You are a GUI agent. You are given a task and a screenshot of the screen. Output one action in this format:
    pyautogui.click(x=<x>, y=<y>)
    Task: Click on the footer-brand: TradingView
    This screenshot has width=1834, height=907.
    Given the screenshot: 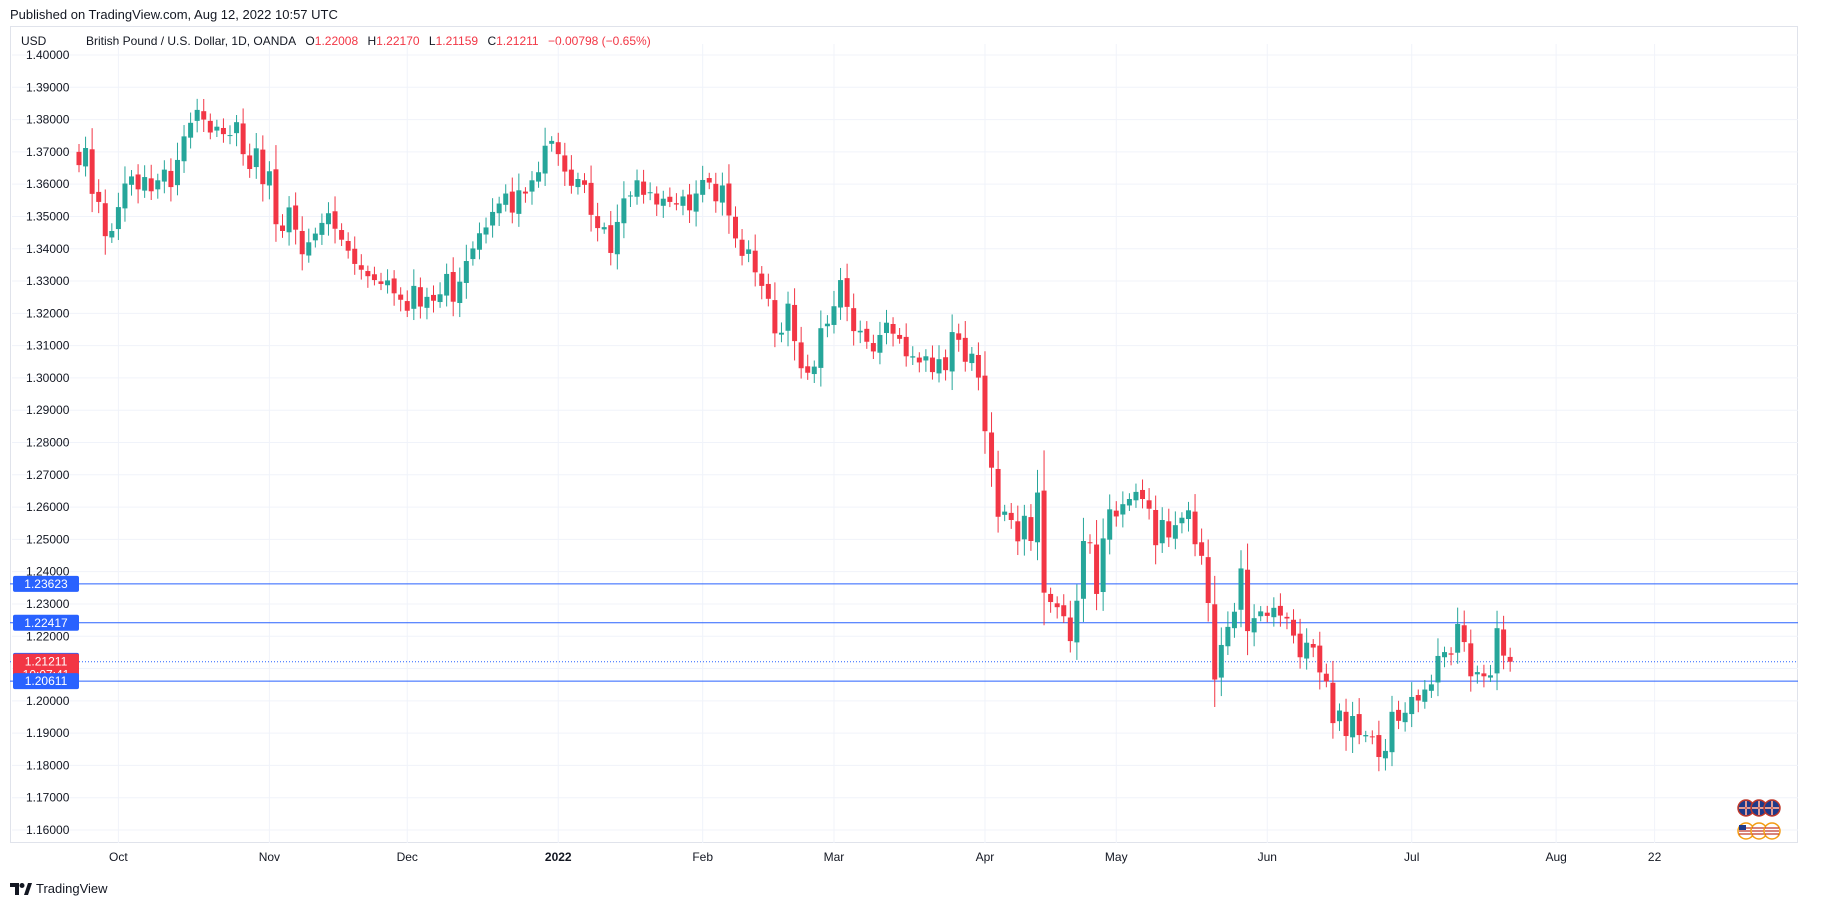 What is the action you would take?
    pyautogui.click(x=59, y=888)
    